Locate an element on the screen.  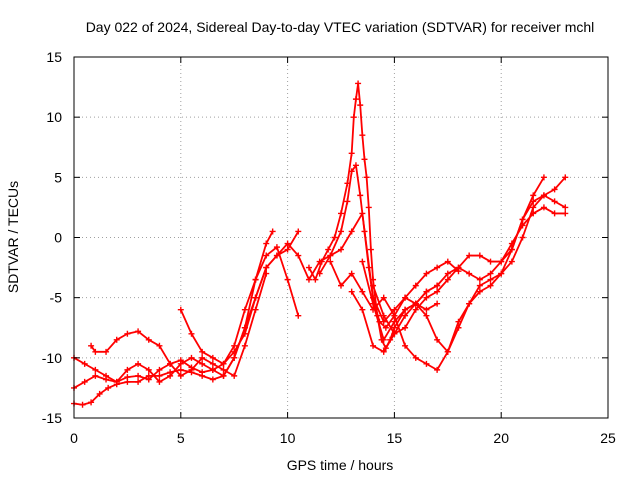
y-axis-label: SDTVAR / TECUs is located at coordinates (13, 237).